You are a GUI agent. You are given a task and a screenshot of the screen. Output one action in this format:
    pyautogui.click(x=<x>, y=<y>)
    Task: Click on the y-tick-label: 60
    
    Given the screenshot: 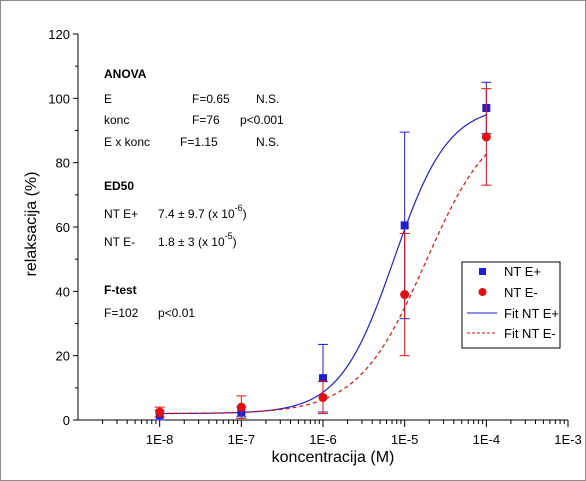 What is the action you would take?
    pyautogui.click(x=63, y=227)
    